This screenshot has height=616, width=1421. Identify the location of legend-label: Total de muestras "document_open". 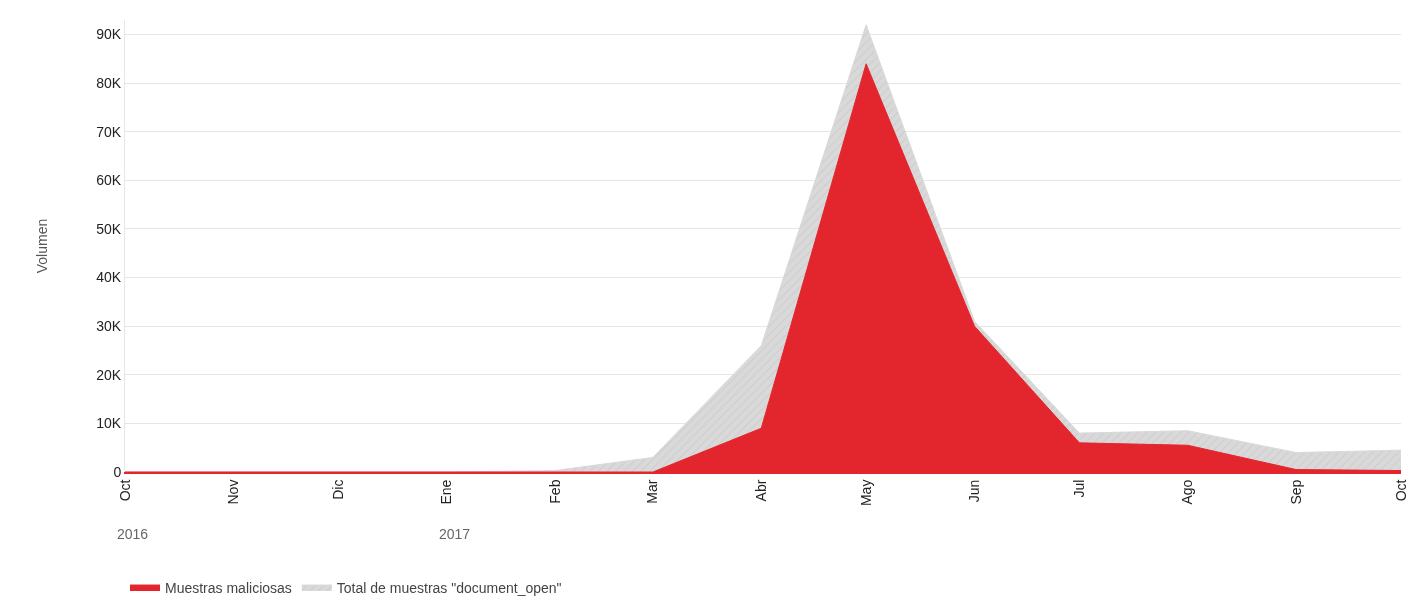
(449, 587).